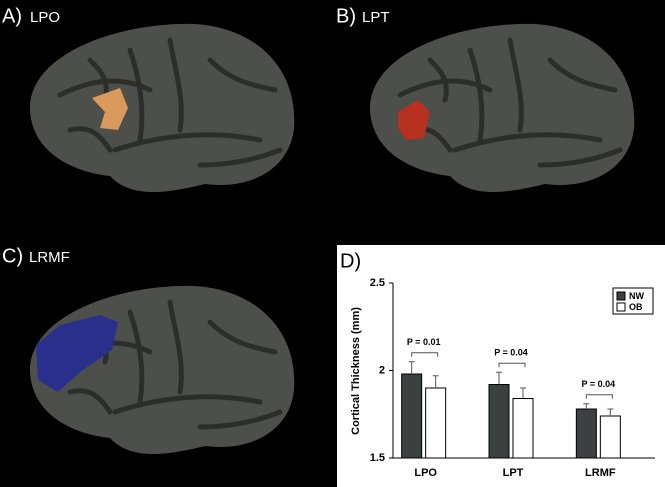 This screenshot has height=487, width=665. I want to click on region-lrmf, so click(77, 353).